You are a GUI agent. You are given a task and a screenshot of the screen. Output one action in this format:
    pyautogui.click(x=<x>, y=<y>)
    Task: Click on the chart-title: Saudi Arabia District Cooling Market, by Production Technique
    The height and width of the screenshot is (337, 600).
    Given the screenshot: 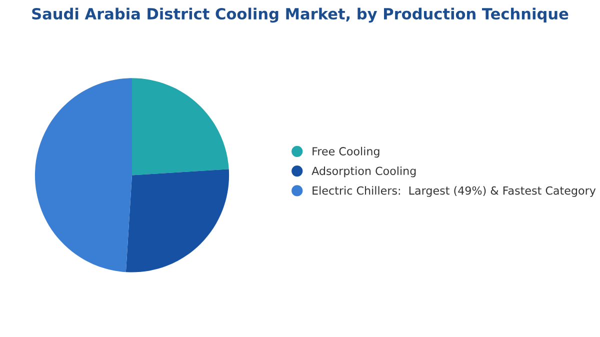 What is the action you would take?
    pyautogui.click(x=300, y=15)
    